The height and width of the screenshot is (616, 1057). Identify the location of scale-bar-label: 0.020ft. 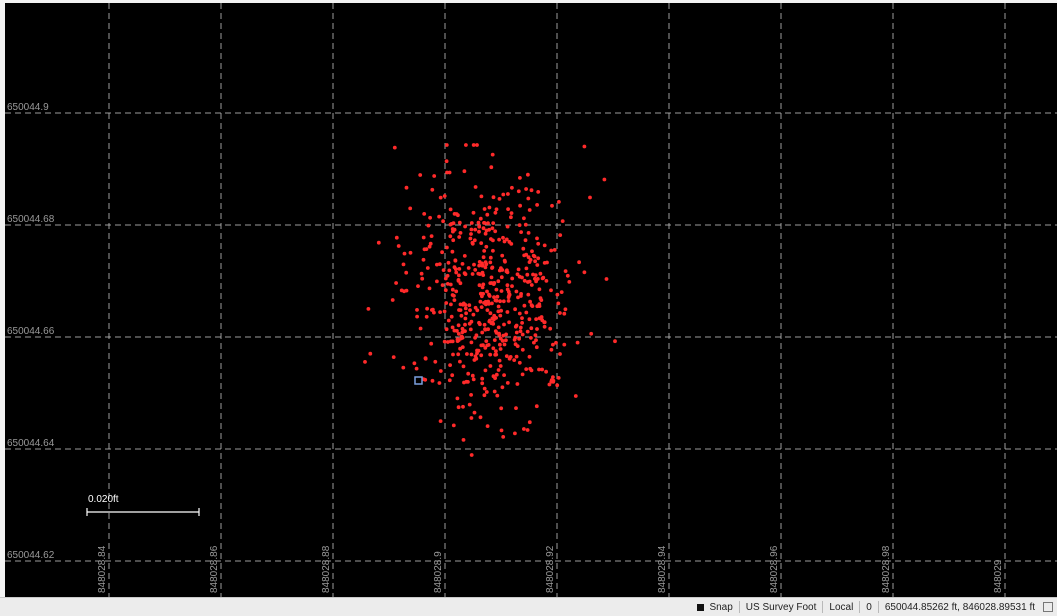
(103, 499).